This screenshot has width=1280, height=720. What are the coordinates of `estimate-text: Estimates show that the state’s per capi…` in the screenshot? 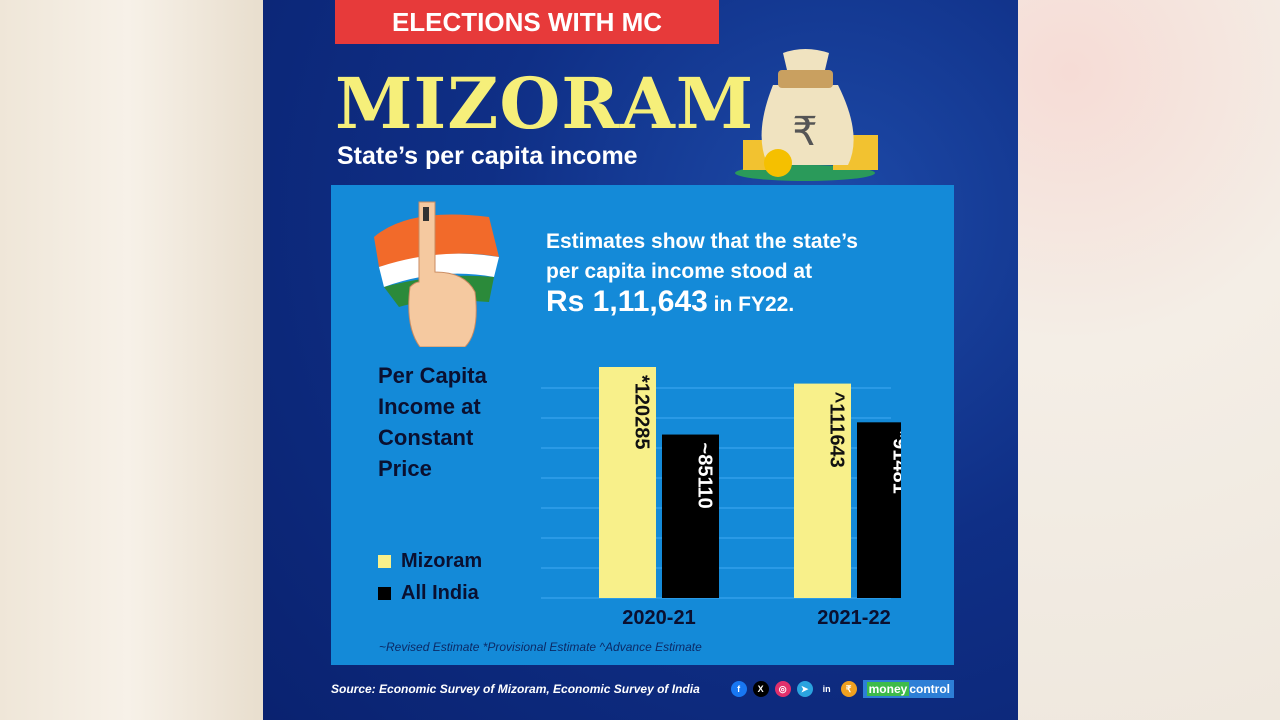 It's located at (702, 273).